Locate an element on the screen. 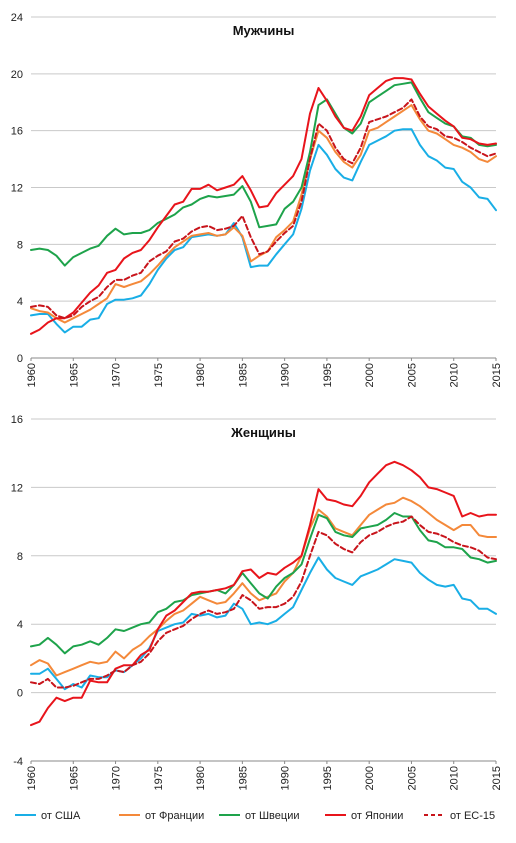 The image size is (516, 843). women-x-tick-label: 2005 is located at coordinates (412, 778).